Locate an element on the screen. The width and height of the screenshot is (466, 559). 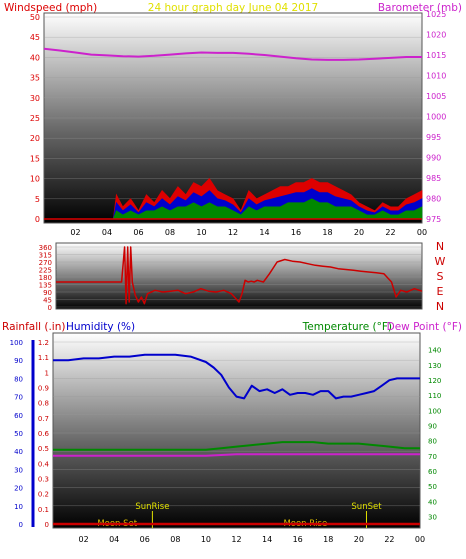
direction-series is located at coordinates (239, 275).